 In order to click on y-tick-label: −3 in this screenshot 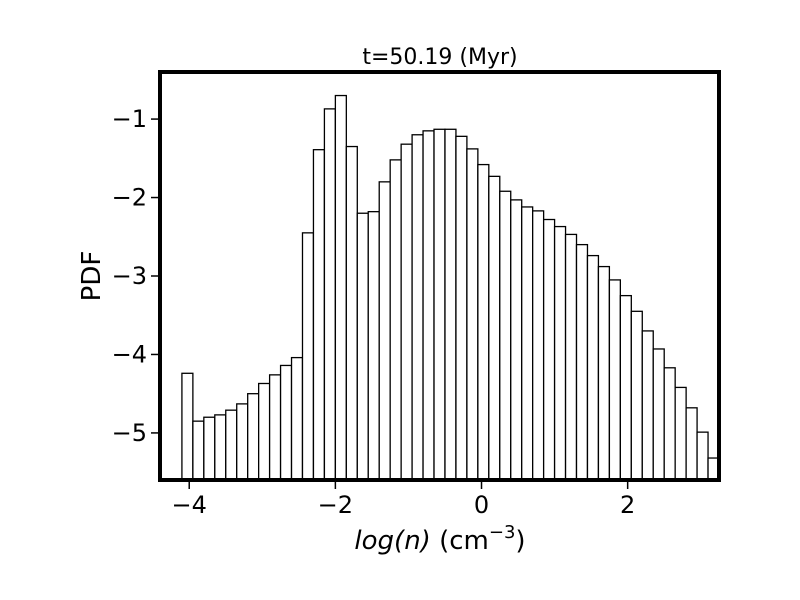, I will do `click(129, 276)`.